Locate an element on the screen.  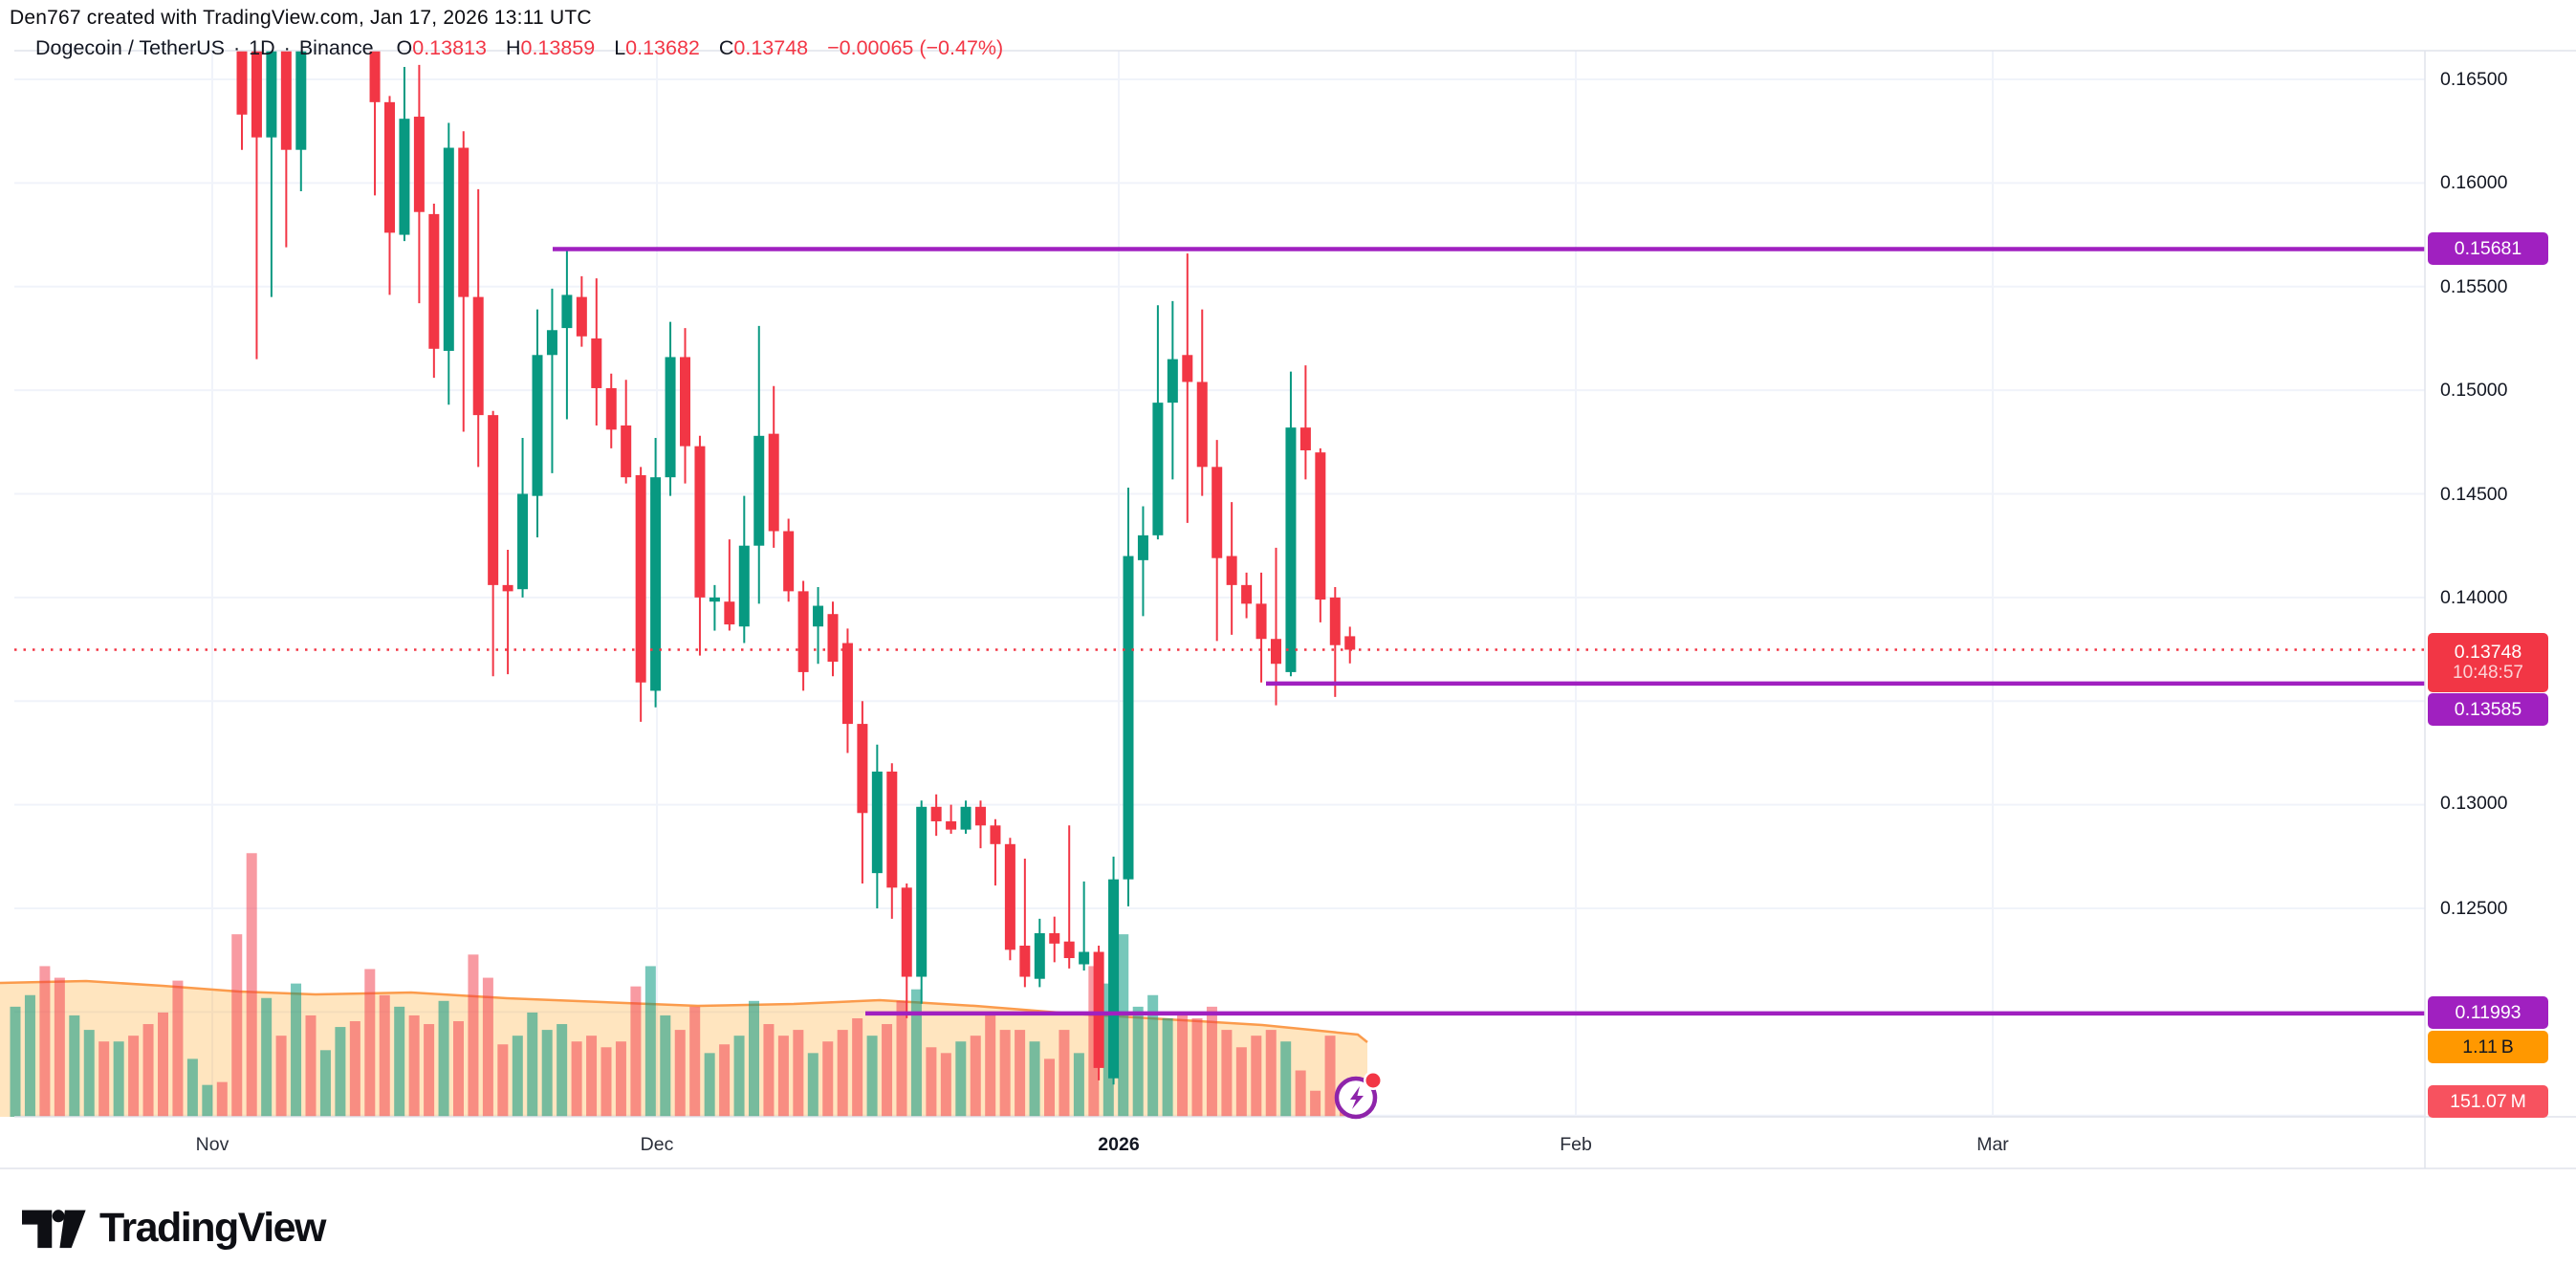
badge-value: 0.15681 is located at coordinates (2488, 248).